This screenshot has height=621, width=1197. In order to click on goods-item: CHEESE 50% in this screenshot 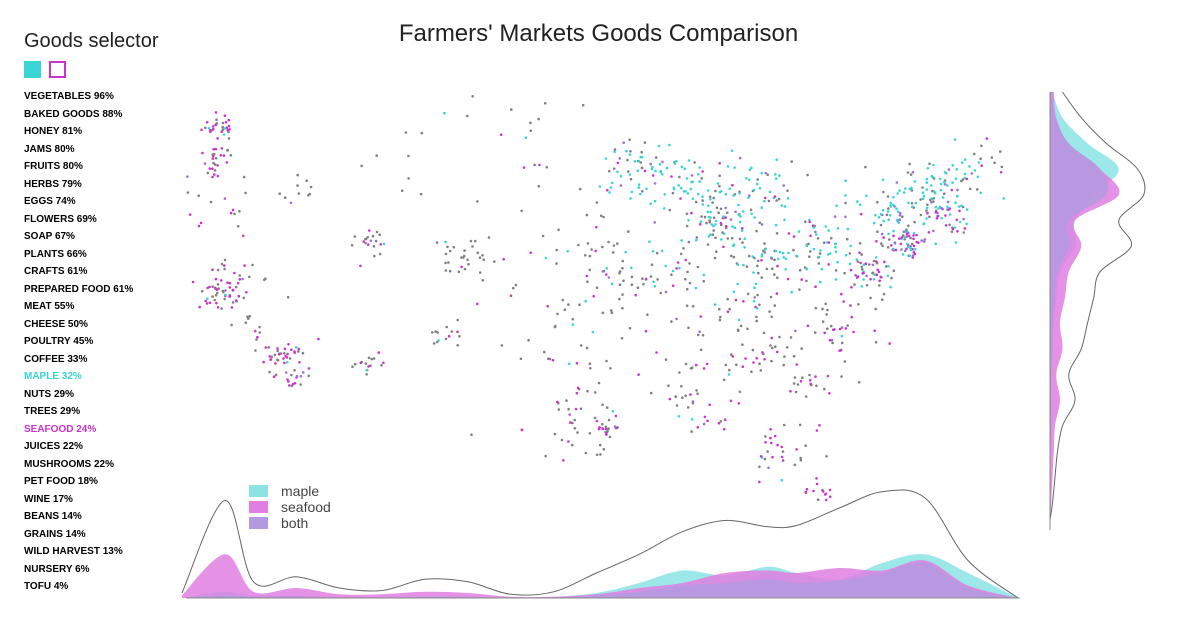, I will do `click(56, 324)`.